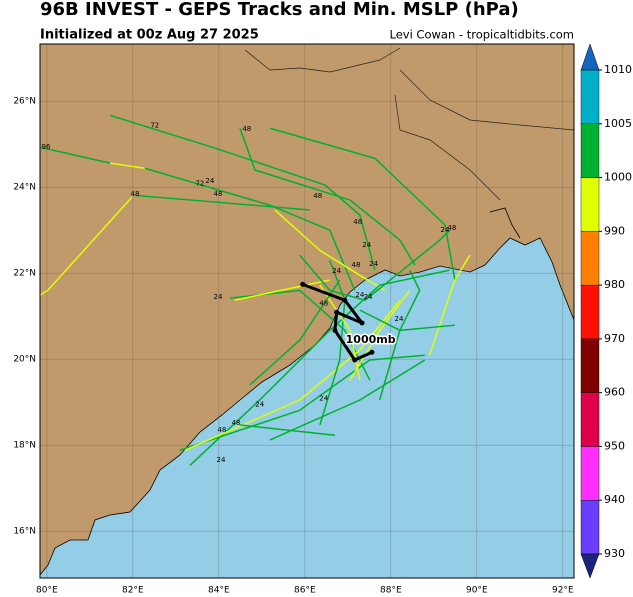 The width and height of the screenshot is (633, 597). What do you see at coordinates (505, 223) in the screenshot?
I see `coast` at bounding box center [505, 223].